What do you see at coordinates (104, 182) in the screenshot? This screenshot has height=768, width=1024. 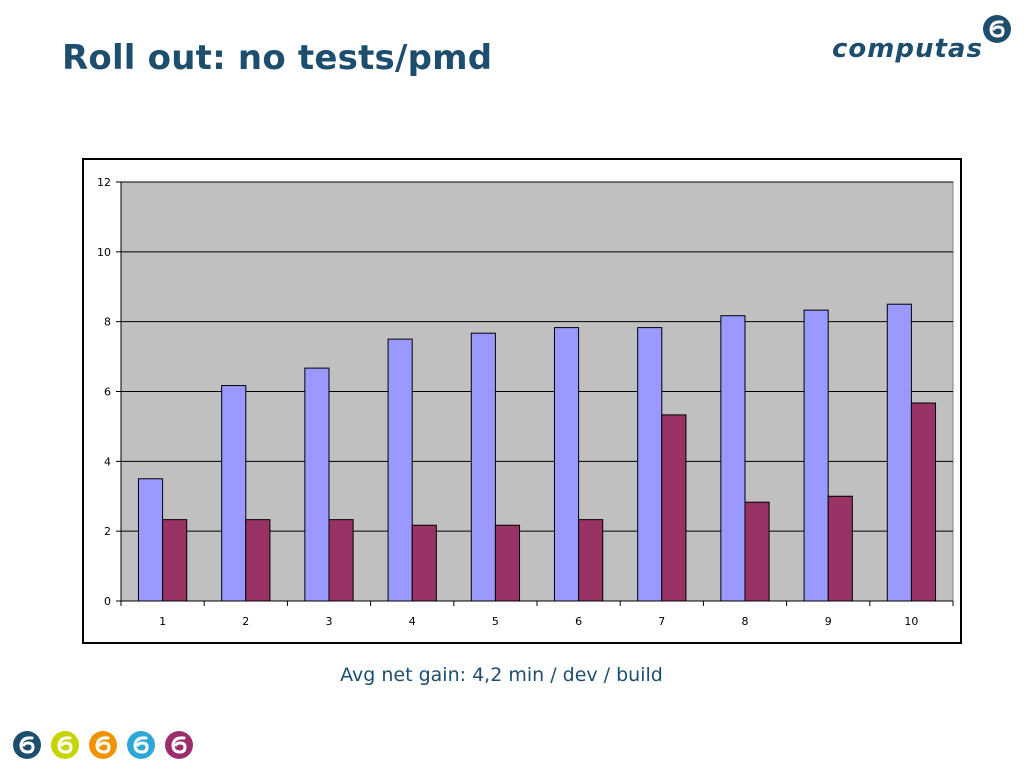 I see `y-tick-label: 12` at bounding box center [104, 182].